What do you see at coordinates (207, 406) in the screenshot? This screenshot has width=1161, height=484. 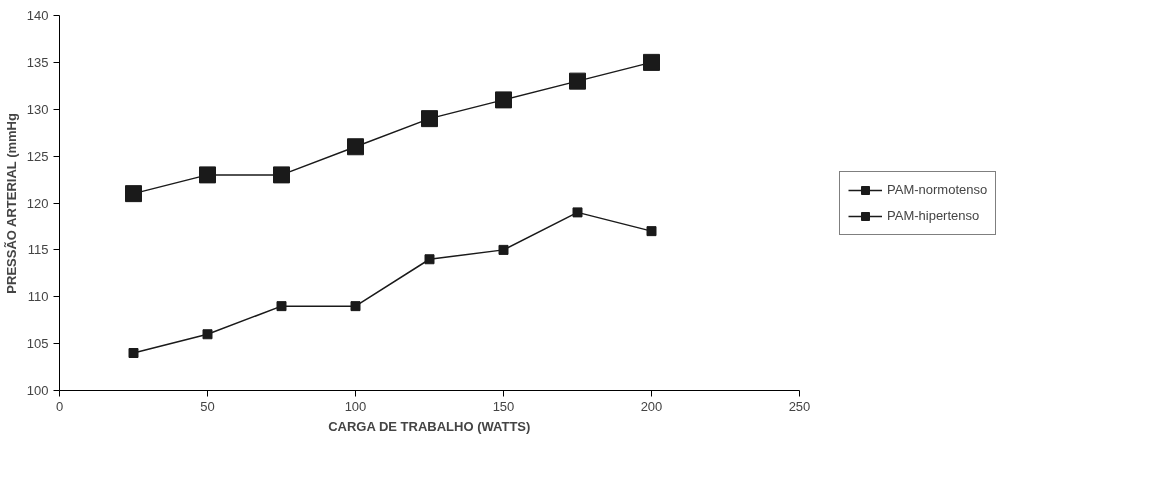 I see `x-tick-label: 50` at bounding box center [207, 406].